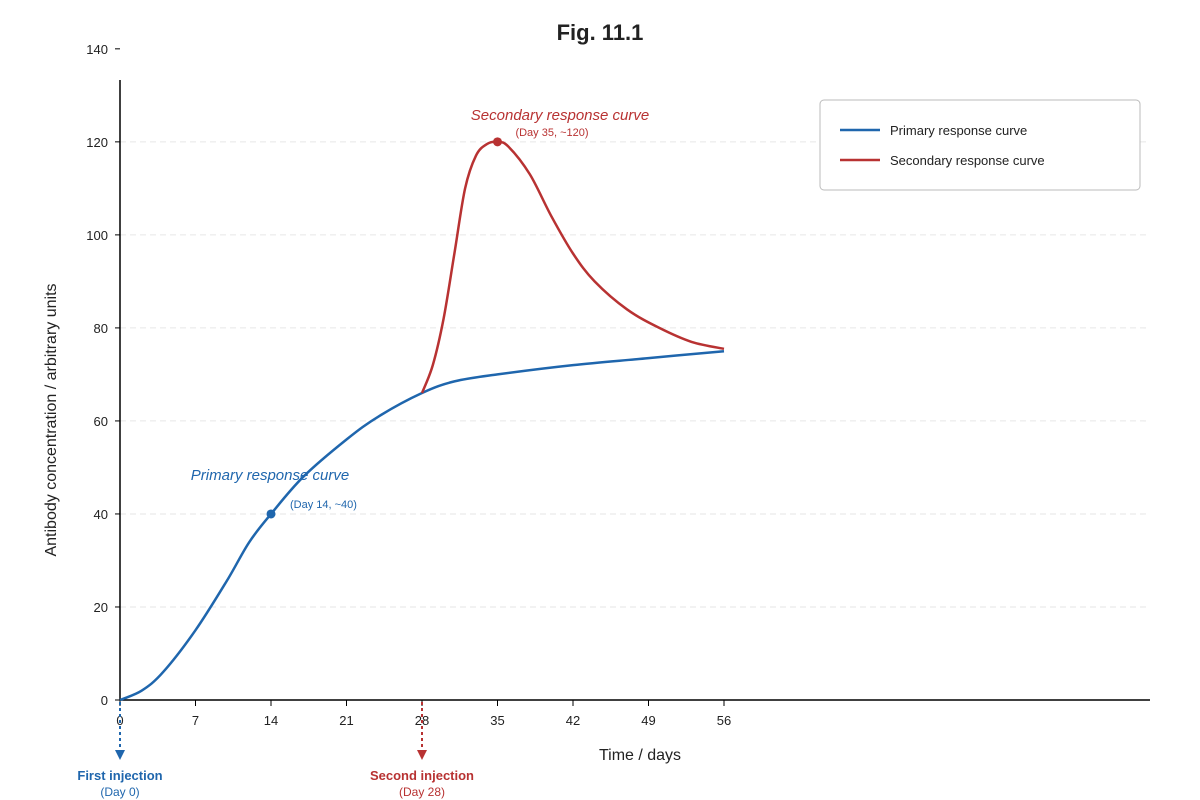  I want to click on x-tick-label-21: 21, so click(346, 720).